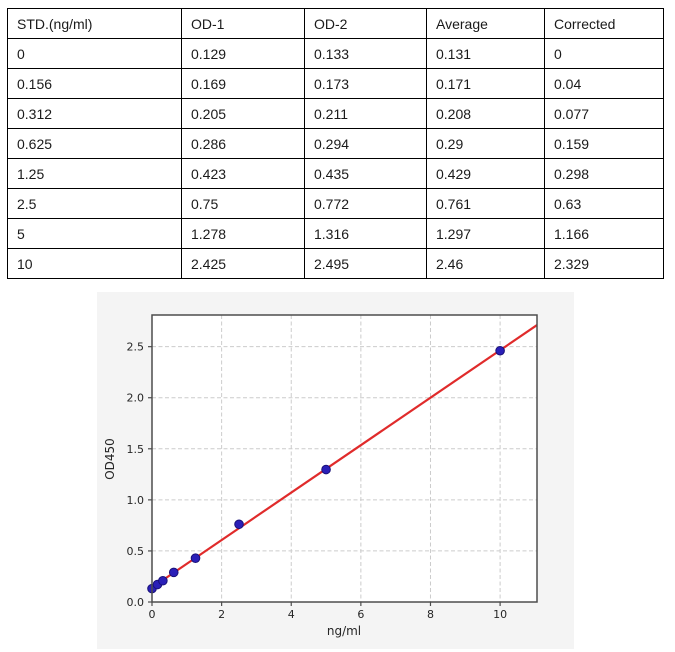 The width and height of the screenshot is (675, 652). I want to click on table-row: 0.312 0.205 0.211 0.208 0.077, so click(335, 113).